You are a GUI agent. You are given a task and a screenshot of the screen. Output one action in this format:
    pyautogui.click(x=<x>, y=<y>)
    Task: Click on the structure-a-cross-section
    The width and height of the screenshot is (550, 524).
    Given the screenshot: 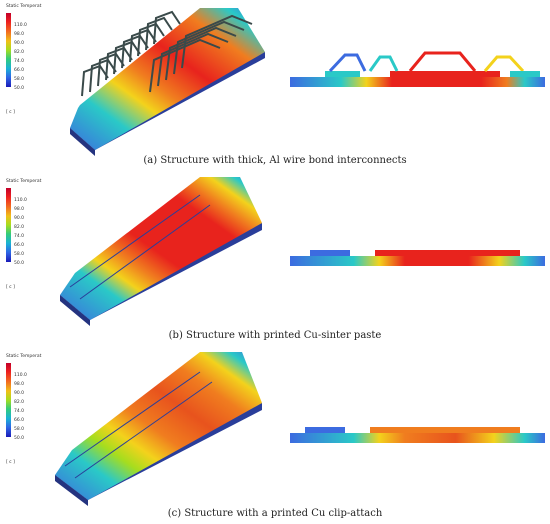 What is the action you would take?
    pyautogui.click(x=417, y=69)
    